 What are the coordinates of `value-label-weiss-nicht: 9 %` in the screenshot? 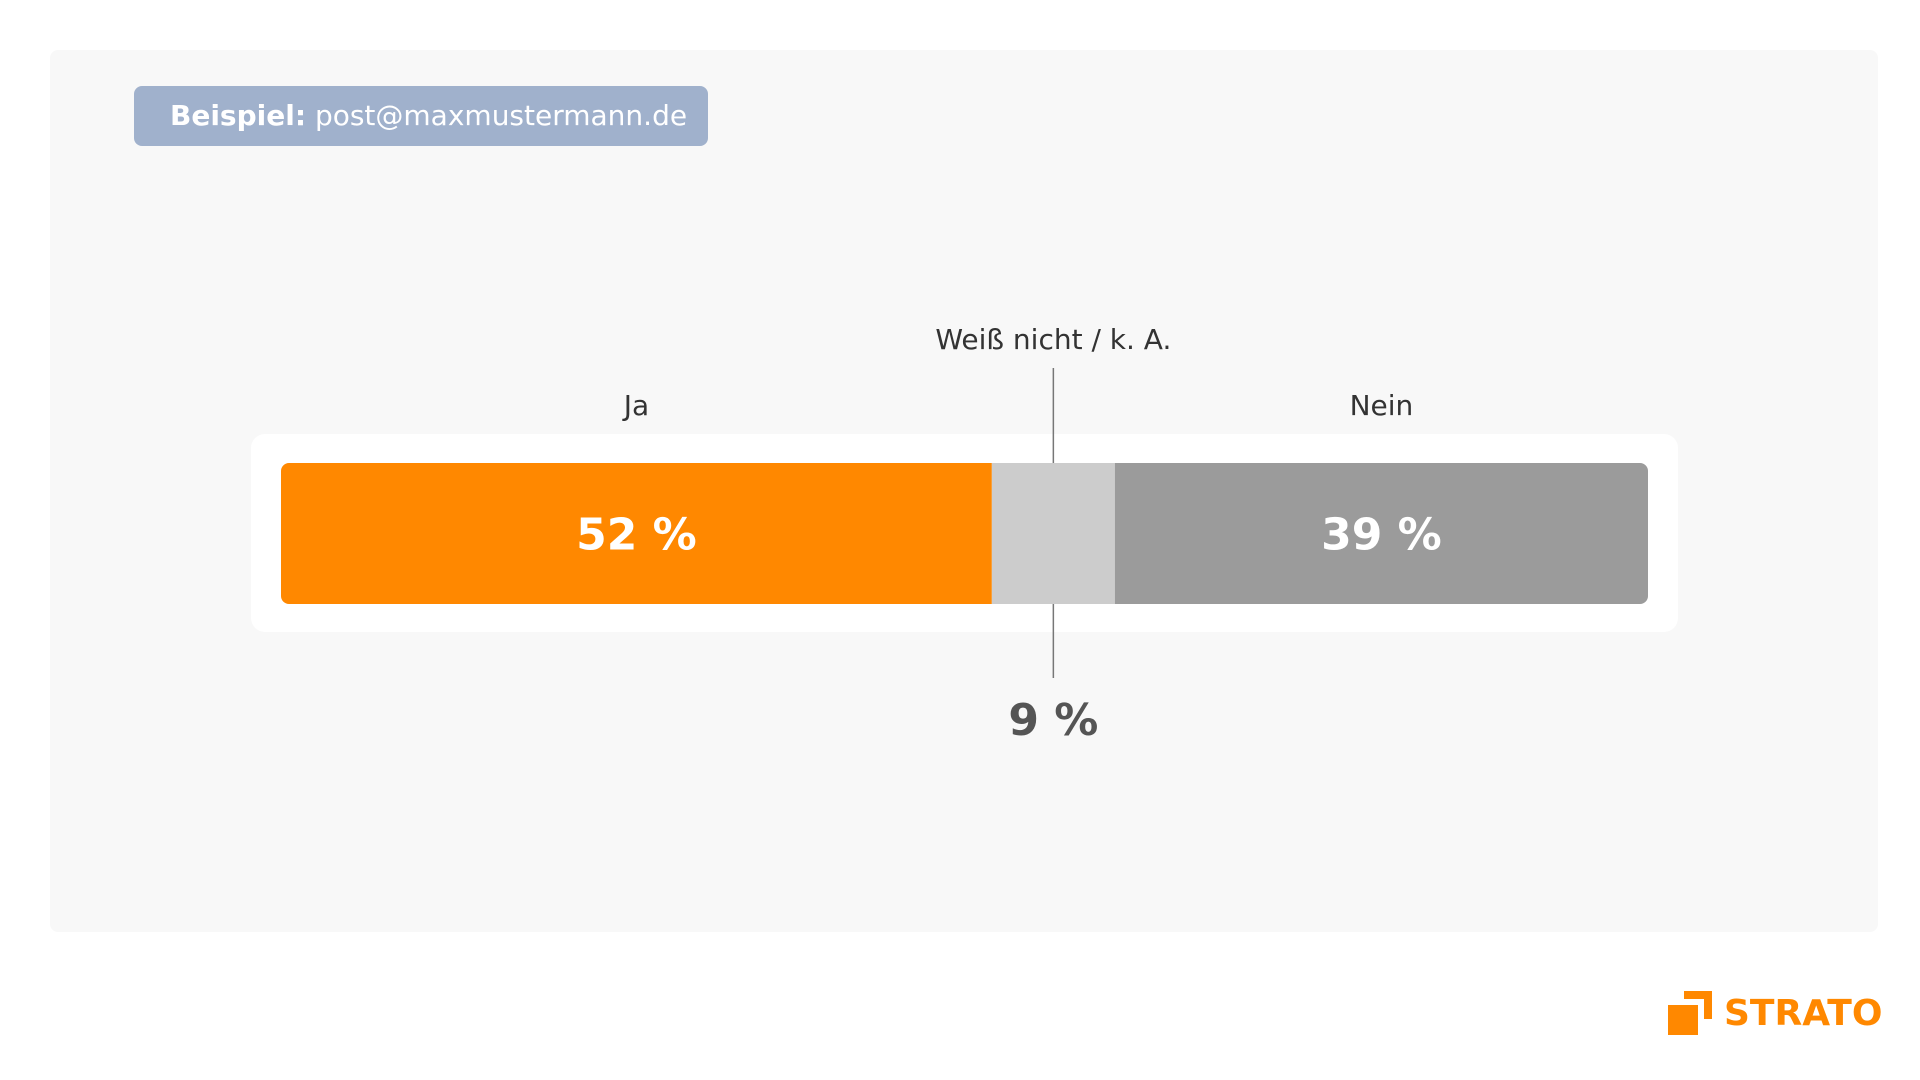 It's located at (1053, 720).